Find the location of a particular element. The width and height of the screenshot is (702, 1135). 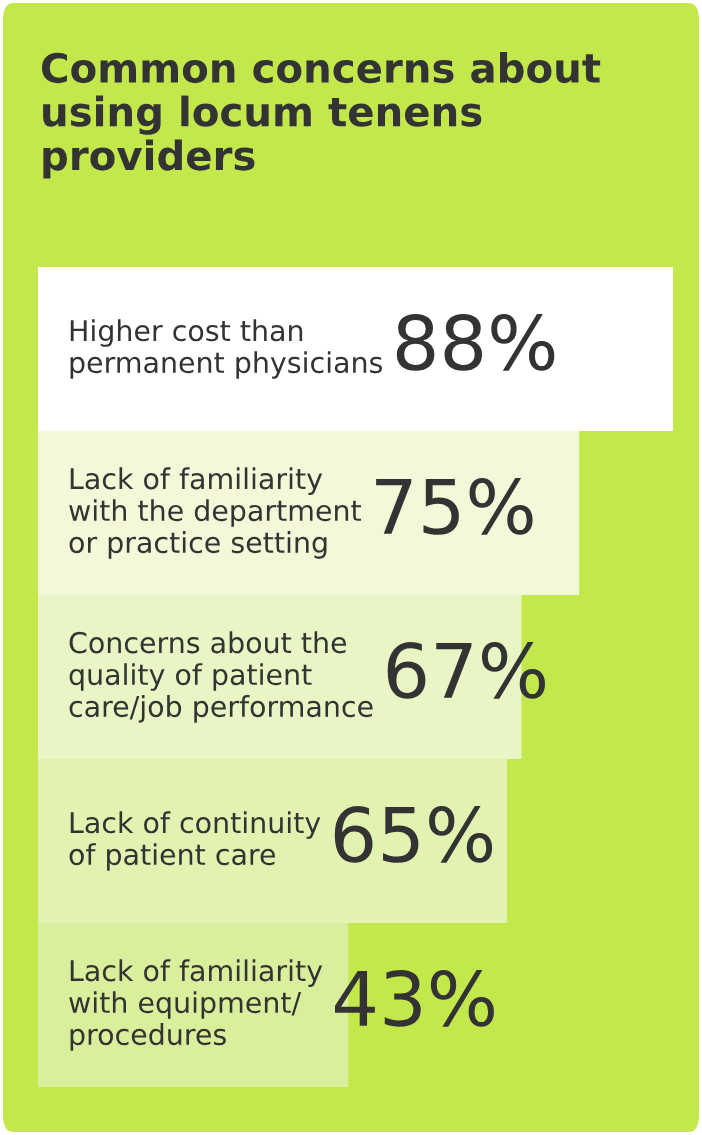

y-tick-label: Lack of familiarity with equipment/ procedures is located at coordinates (196, 1005).